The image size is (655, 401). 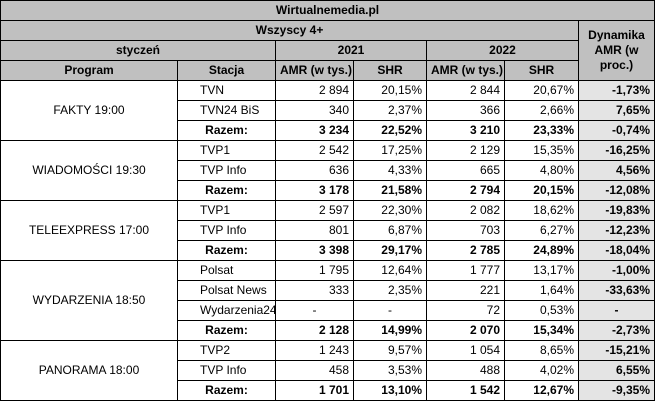 I want to click on shr-2022-cell: 20,67%, so click(x=541, y=90).